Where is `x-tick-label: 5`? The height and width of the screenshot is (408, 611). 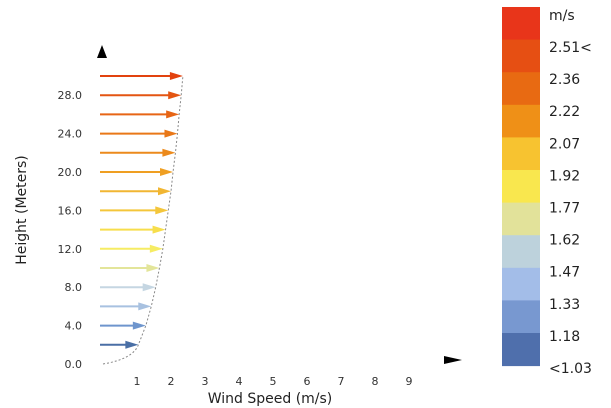 x-tick-label: 5 is located at coordinates (273, 381).